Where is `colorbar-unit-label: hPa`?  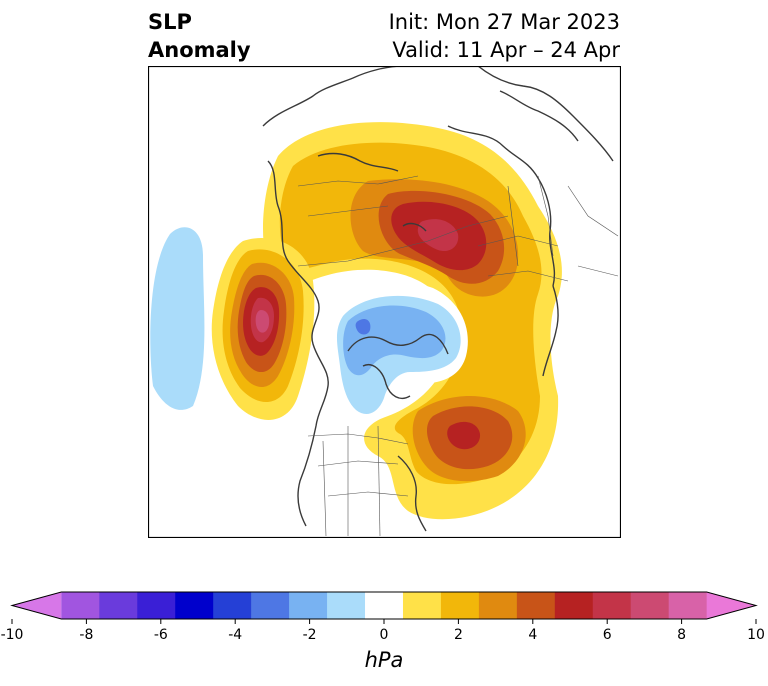 colorbar-unit-label: hPa is located at coordinates (384, 660).